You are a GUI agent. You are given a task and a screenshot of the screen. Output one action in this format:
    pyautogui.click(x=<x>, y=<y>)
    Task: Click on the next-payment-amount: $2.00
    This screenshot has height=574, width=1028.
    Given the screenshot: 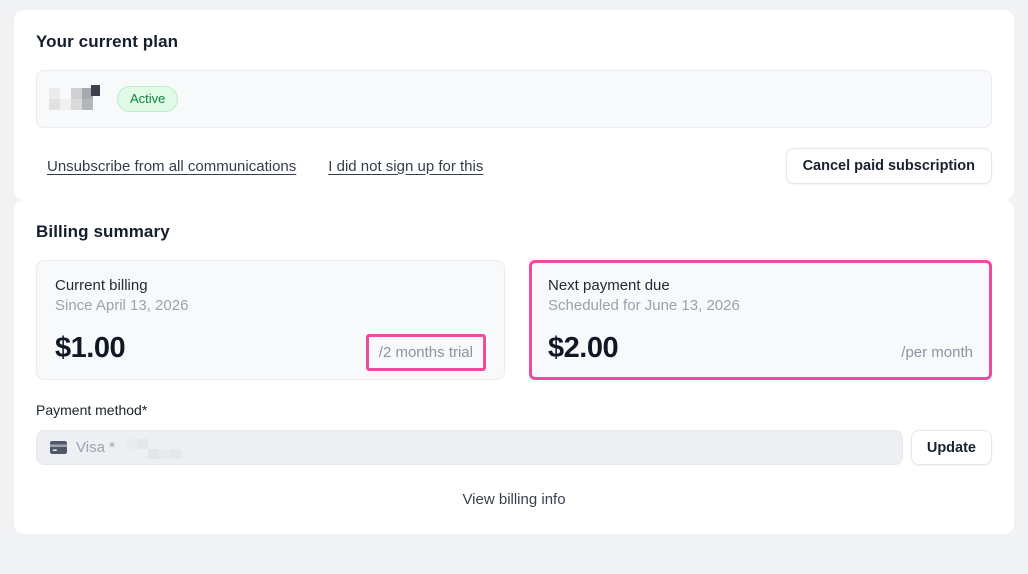 What is the action you would take?
    pyautogui.click(x=583, y=348)
    